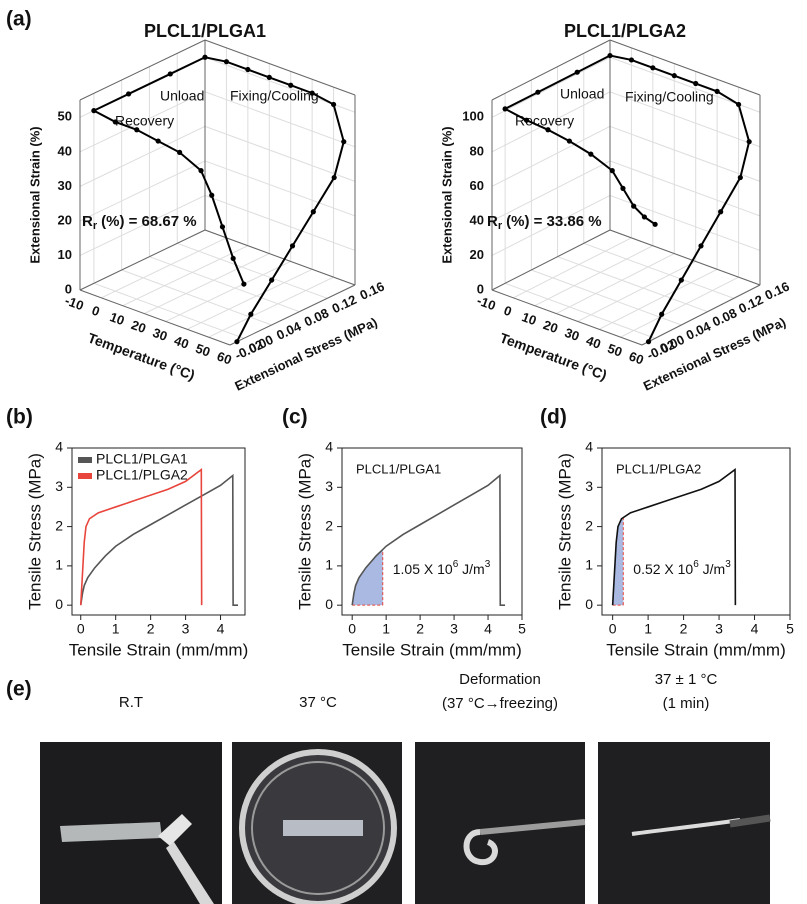 The height and width of the screenshot is (904, 807). I want to click on recovery-ratio-text: (%) = 68.67 %, so click(148, 221).